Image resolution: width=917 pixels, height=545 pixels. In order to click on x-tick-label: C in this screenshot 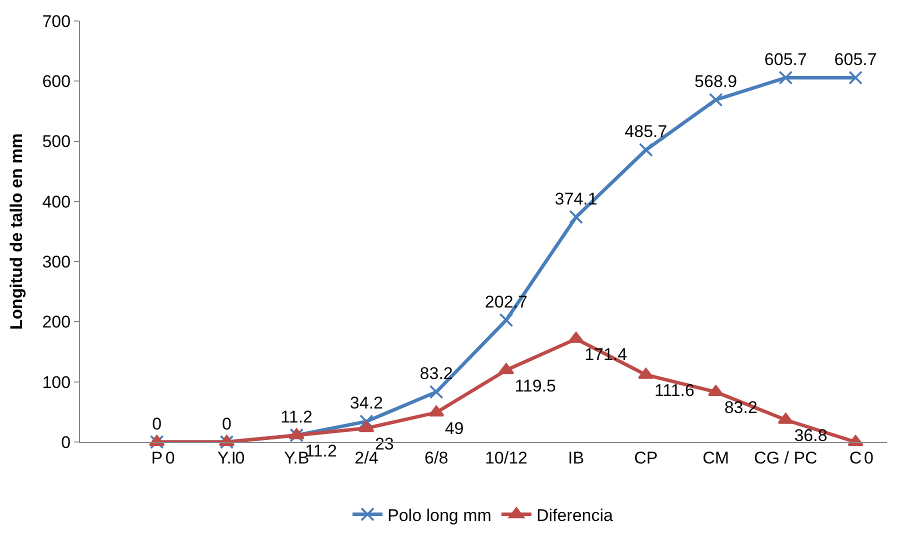, I will do `click(855, 458)`.